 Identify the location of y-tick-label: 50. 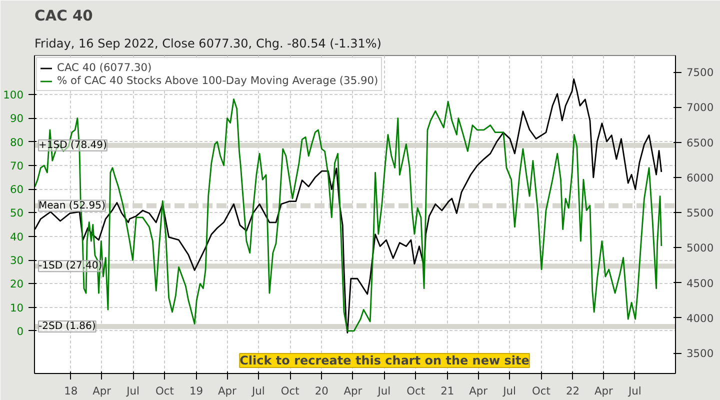
(17, 213).